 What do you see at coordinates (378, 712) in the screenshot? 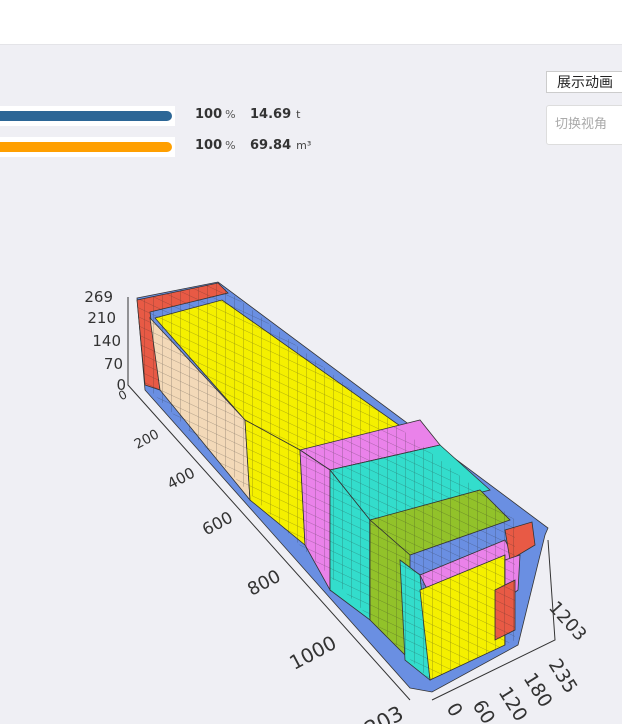
I see `length-tick-label: 1203` at bounding box center [378, 712].